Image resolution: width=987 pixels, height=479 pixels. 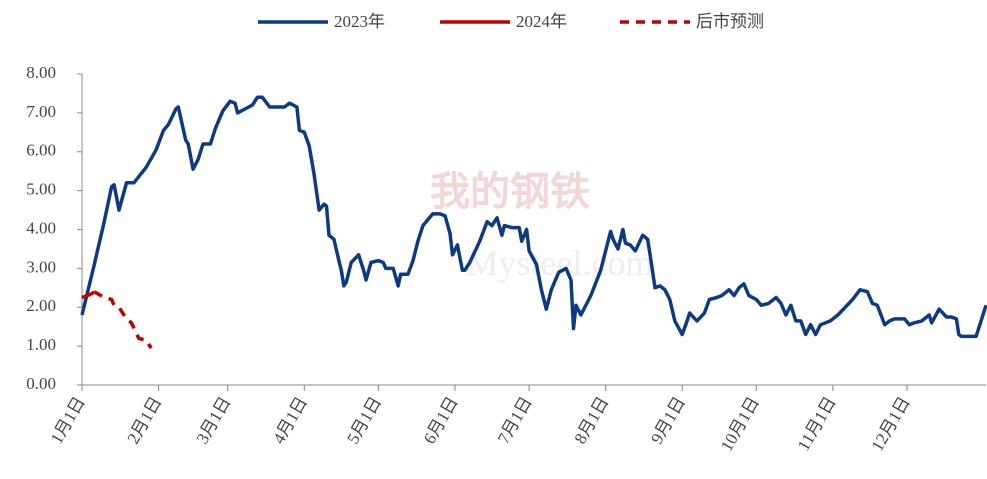 What do you see at coordinates (41, 227) in the screenshot?
I see `y-tick-label: 4.00` at bounding box center [41, 227].